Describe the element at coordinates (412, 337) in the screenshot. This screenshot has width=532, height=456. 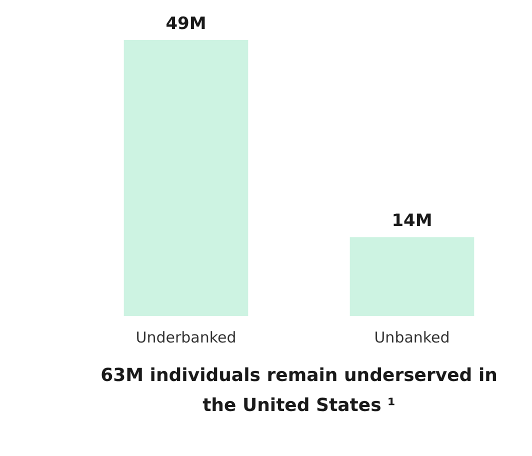
I see `x-tick-label: Unbanked` at that location.